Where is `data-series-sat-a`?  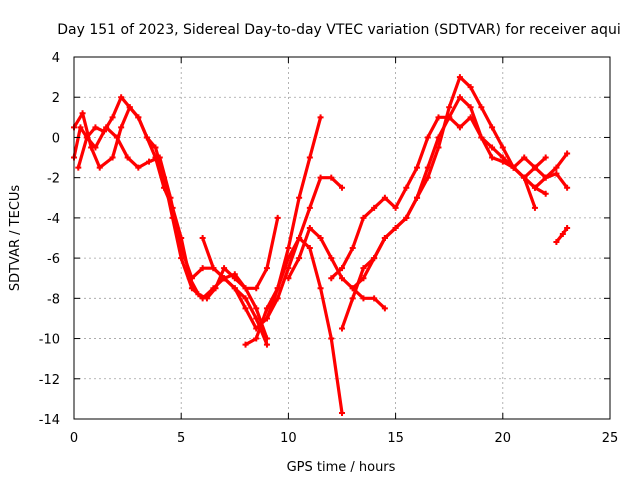
data-series-sat-a is located at coordinates (170, 236).